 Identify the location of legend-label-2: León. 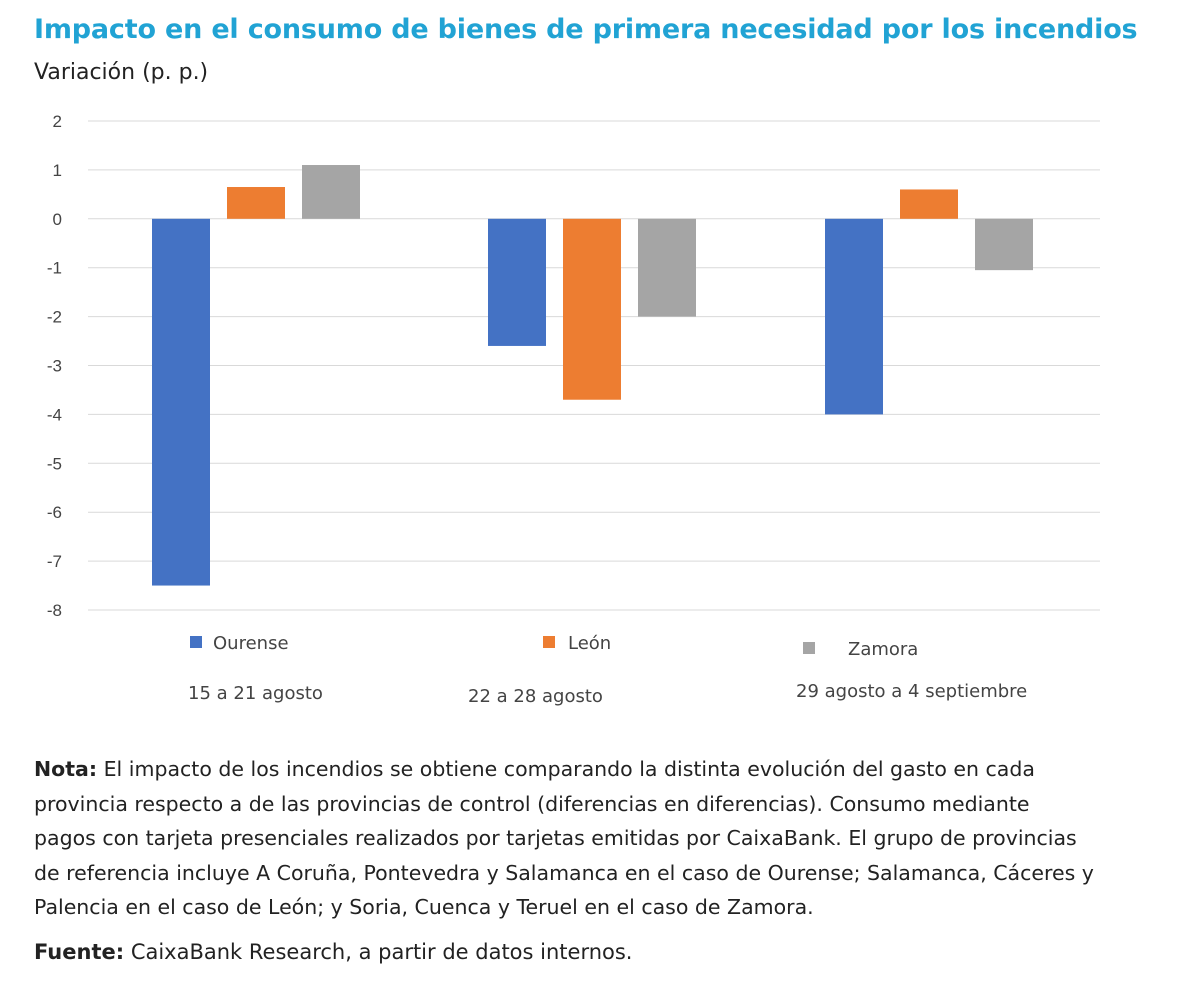
(589, 643).